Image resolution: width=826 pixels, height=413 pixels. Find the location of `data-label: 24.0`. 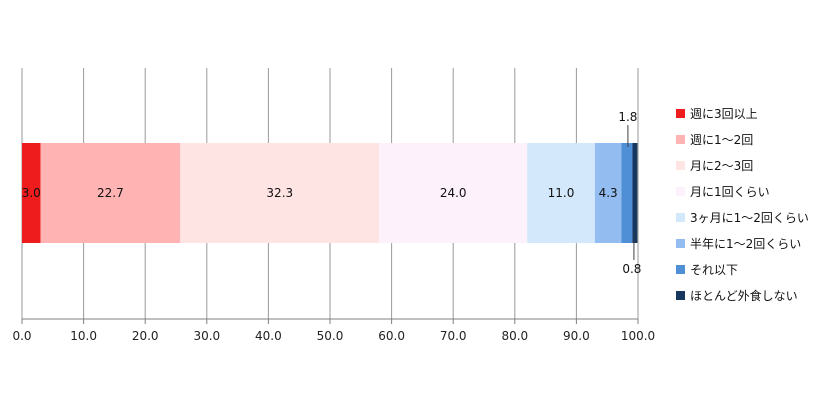

data-label: 24.0 is located at coordinates (453, 193).